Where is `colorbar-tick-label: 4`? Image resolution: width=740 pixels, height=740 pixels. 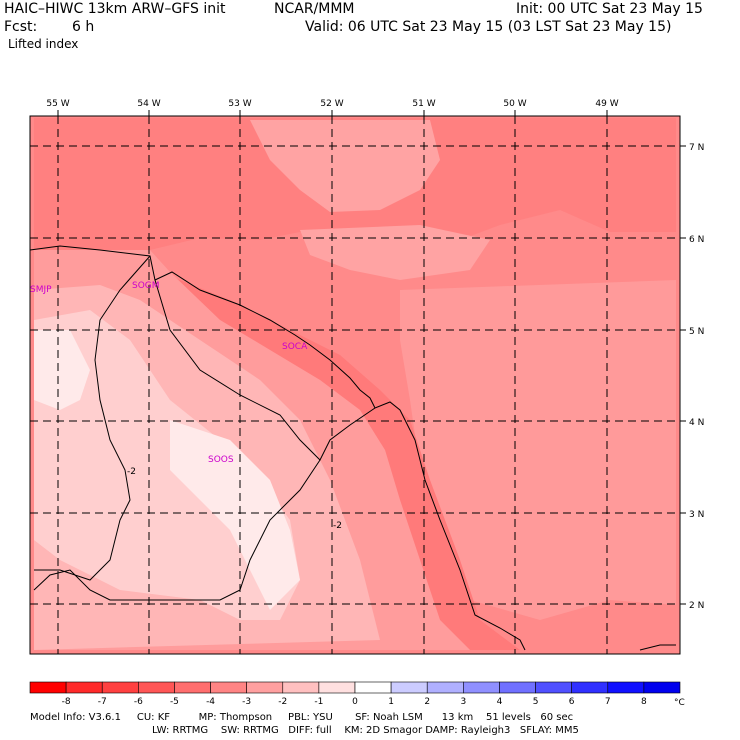 colorbar-tick-label: 4 is located at coordinates (500, 702).